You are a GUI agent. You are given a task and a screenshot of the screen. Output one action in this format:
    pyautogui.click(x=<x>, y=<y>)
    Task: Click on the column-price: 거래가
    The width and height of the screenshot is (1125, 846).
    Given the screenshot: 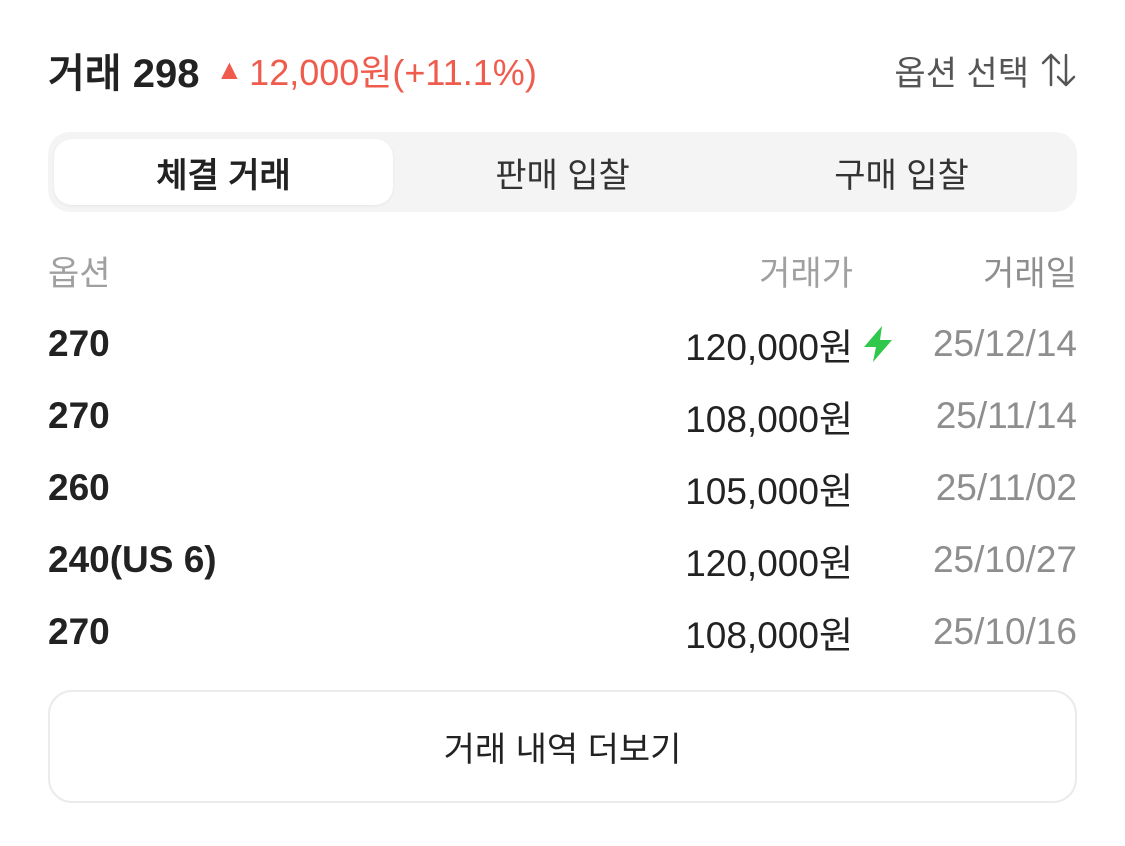 What is the action you would take?
    pyautogui.click(x=806, y=273)
    